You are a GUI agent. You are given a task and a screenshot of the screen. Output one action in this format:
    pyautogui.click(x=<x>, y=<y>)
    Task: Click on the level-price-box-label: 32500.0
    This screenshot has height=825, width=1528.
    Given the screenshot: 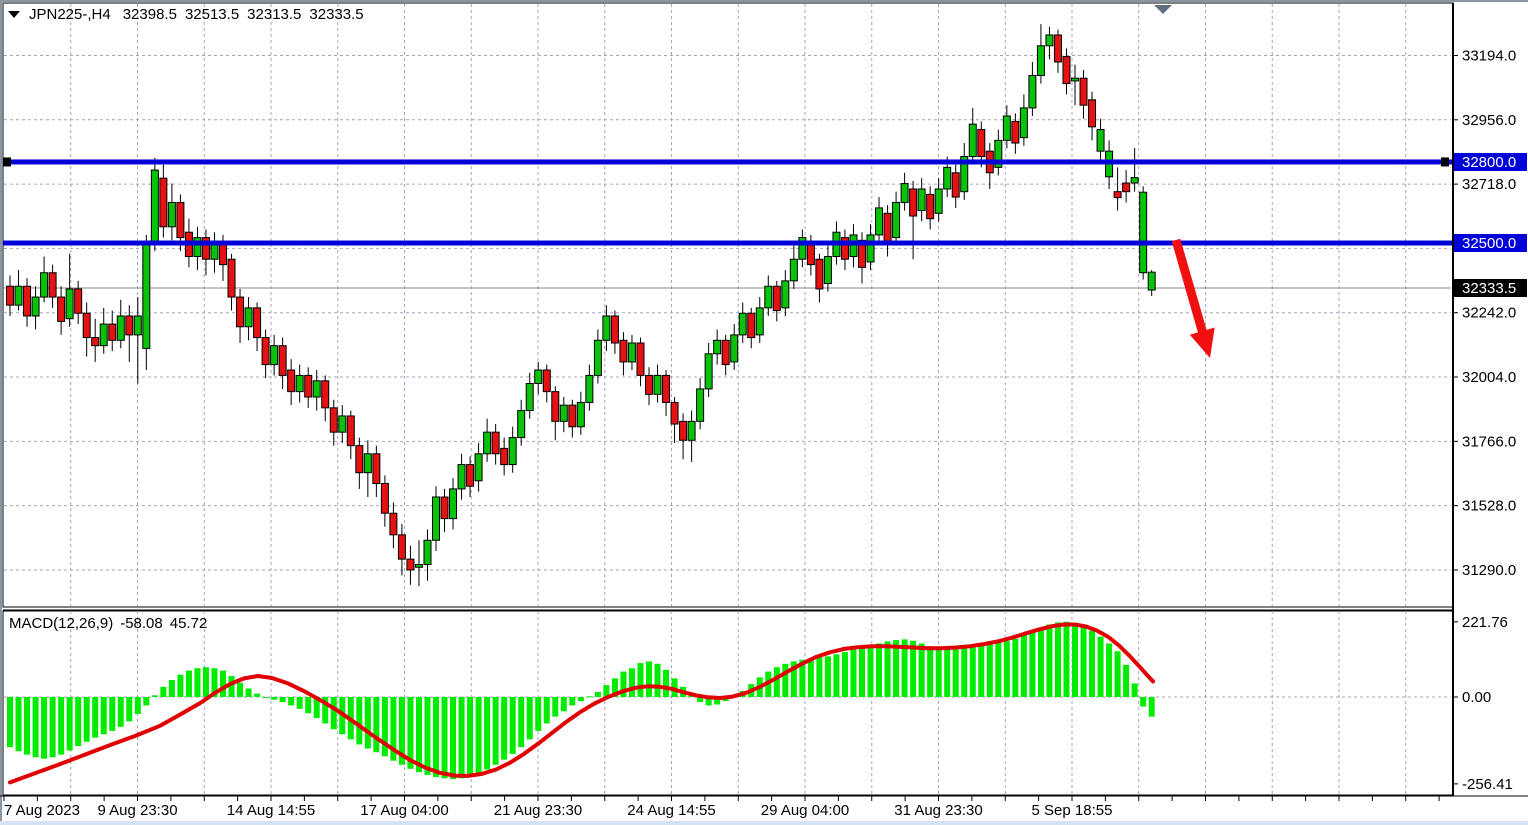 What is the action you would take?
    pyautogui.click(x=1489, y=243)
    